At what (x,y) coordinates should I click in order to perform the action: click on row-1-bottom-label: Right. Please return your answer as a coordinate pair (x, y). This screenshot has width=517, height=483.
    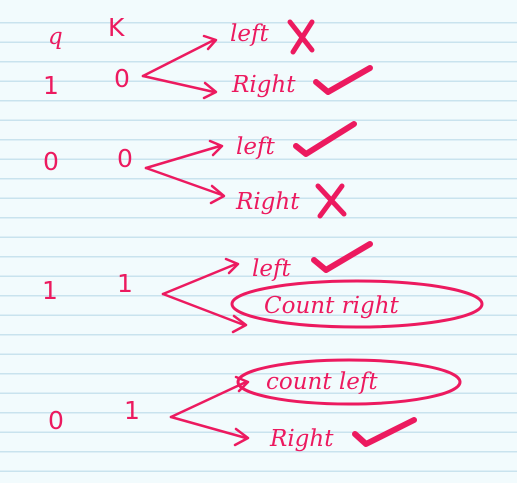
    Looking at the image, I should click on (263, 85).